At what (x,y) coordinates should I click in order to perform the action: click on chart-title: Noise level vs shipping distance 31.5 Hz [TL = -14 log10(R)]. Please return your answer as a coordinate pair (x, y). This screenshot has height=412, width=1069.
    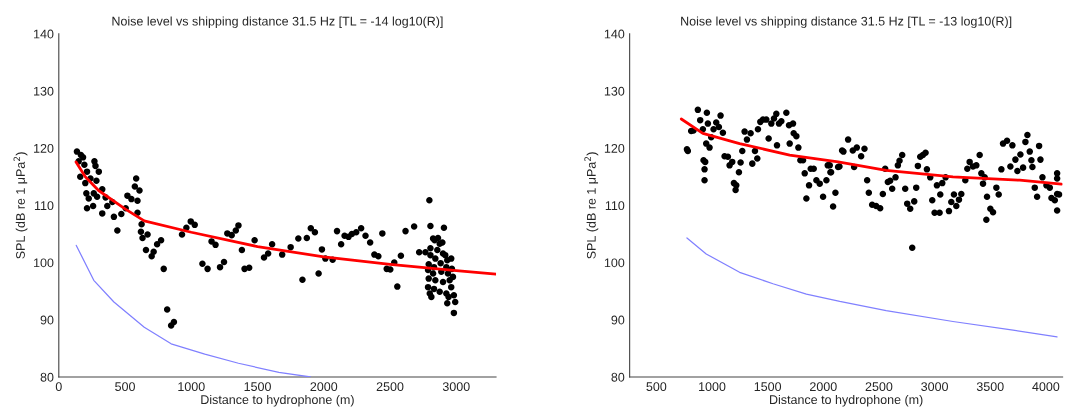
    Looking at the image, I should click on (277, 22).